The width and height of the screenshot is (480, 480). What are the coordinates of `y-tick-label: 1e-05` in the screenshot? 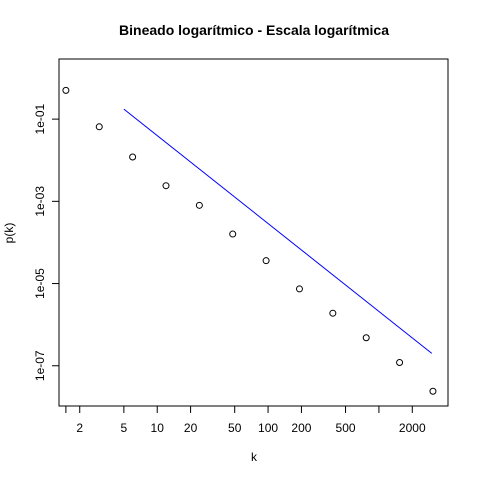 It's located at (40, 283).